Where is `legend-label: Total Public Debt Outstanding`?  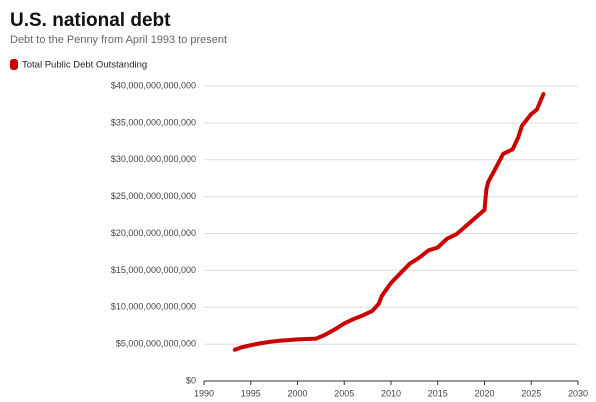 legend-label: Total Public Debt Outstanding is located at coordinates (84, 65).